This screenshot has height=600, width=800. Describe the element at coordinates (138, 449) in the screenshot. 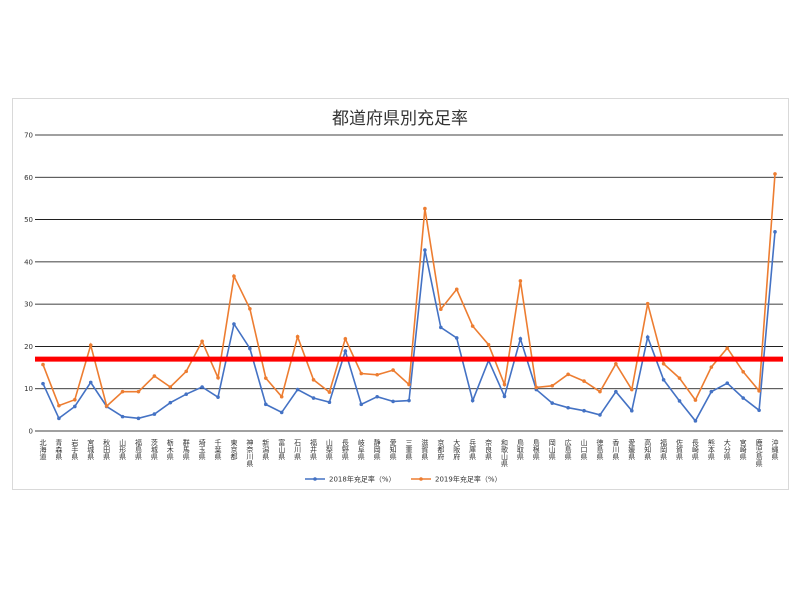

I see `x-tick-label: 福島県` at that location.